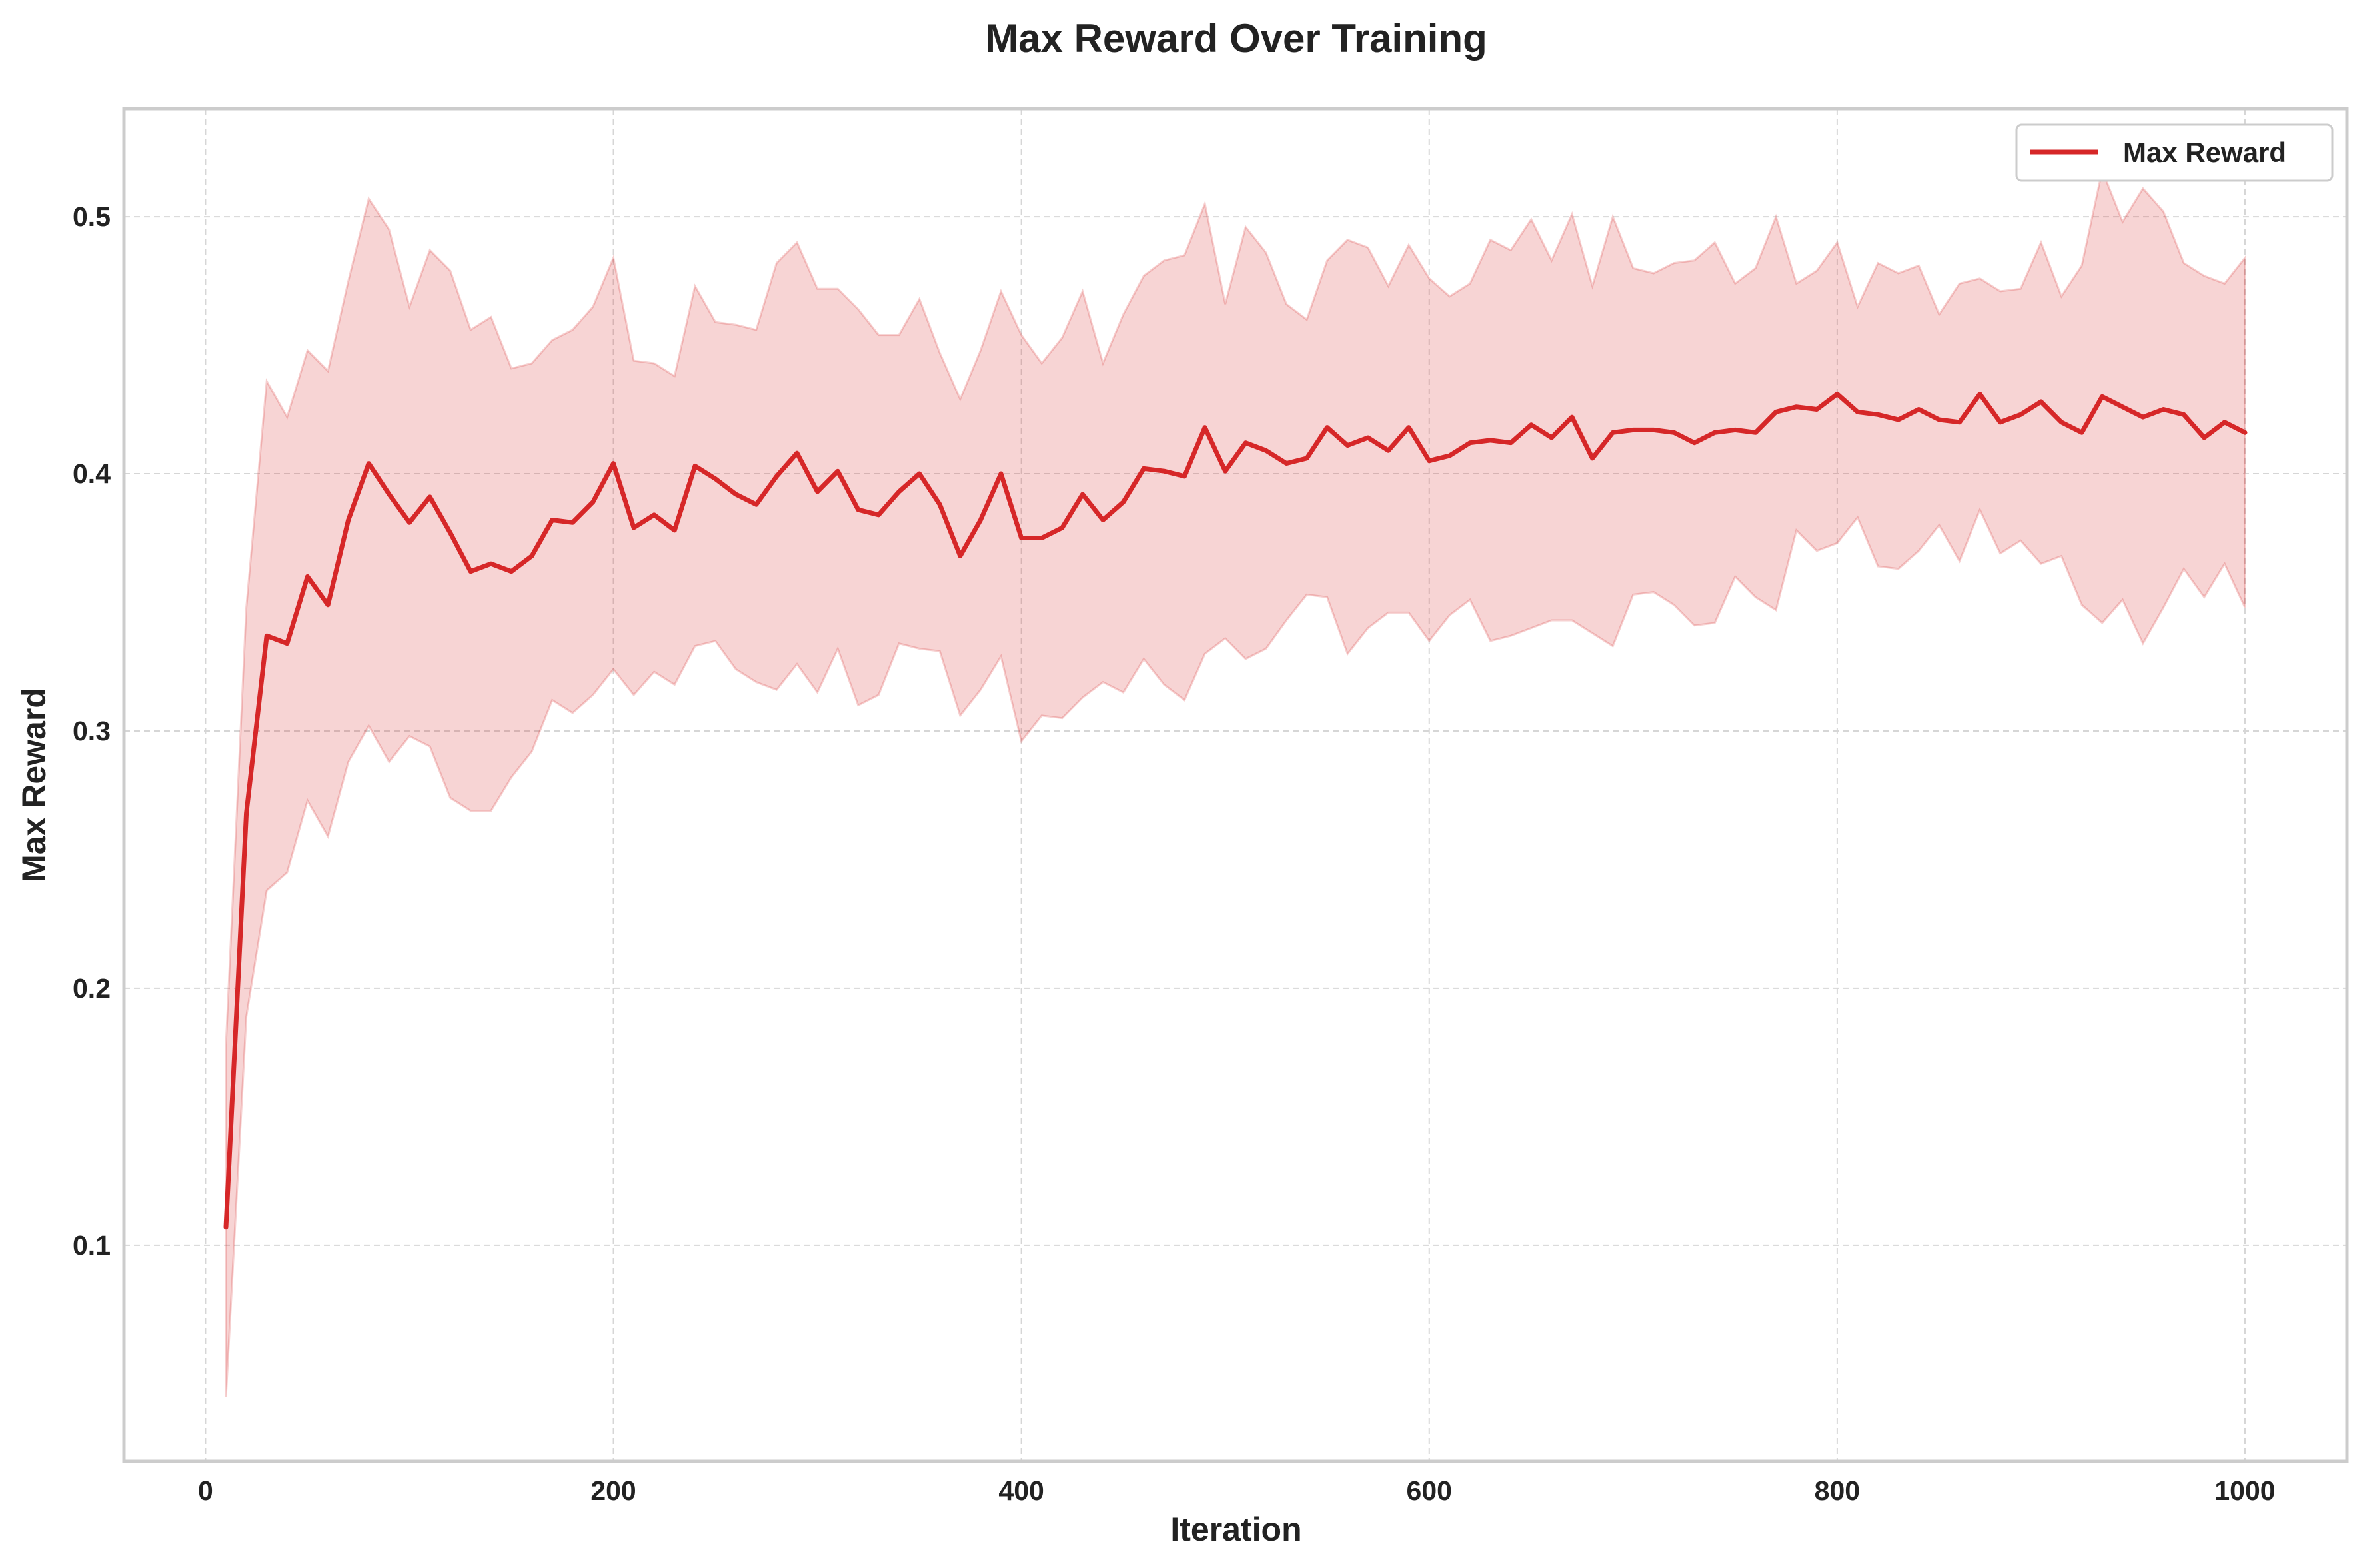 Image resolution: width=2367 pixels, height=1568 pixels. I want to click on chart-title: Max Reward Over Training, so click(1236, 39).